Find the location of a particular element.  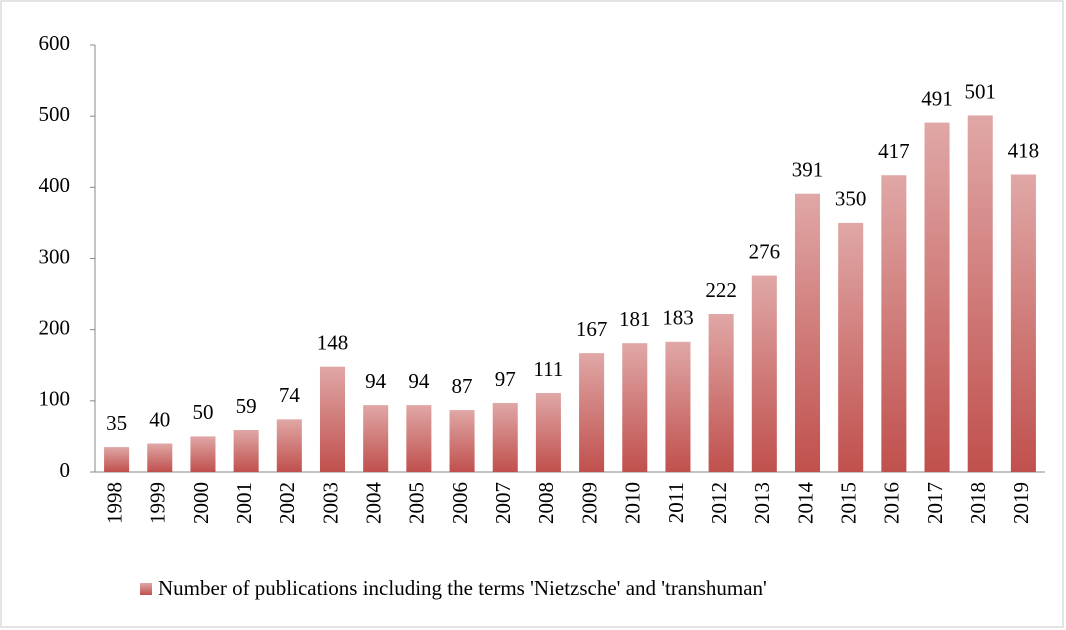

data-label: 491 is located at coordinates (937, 98).